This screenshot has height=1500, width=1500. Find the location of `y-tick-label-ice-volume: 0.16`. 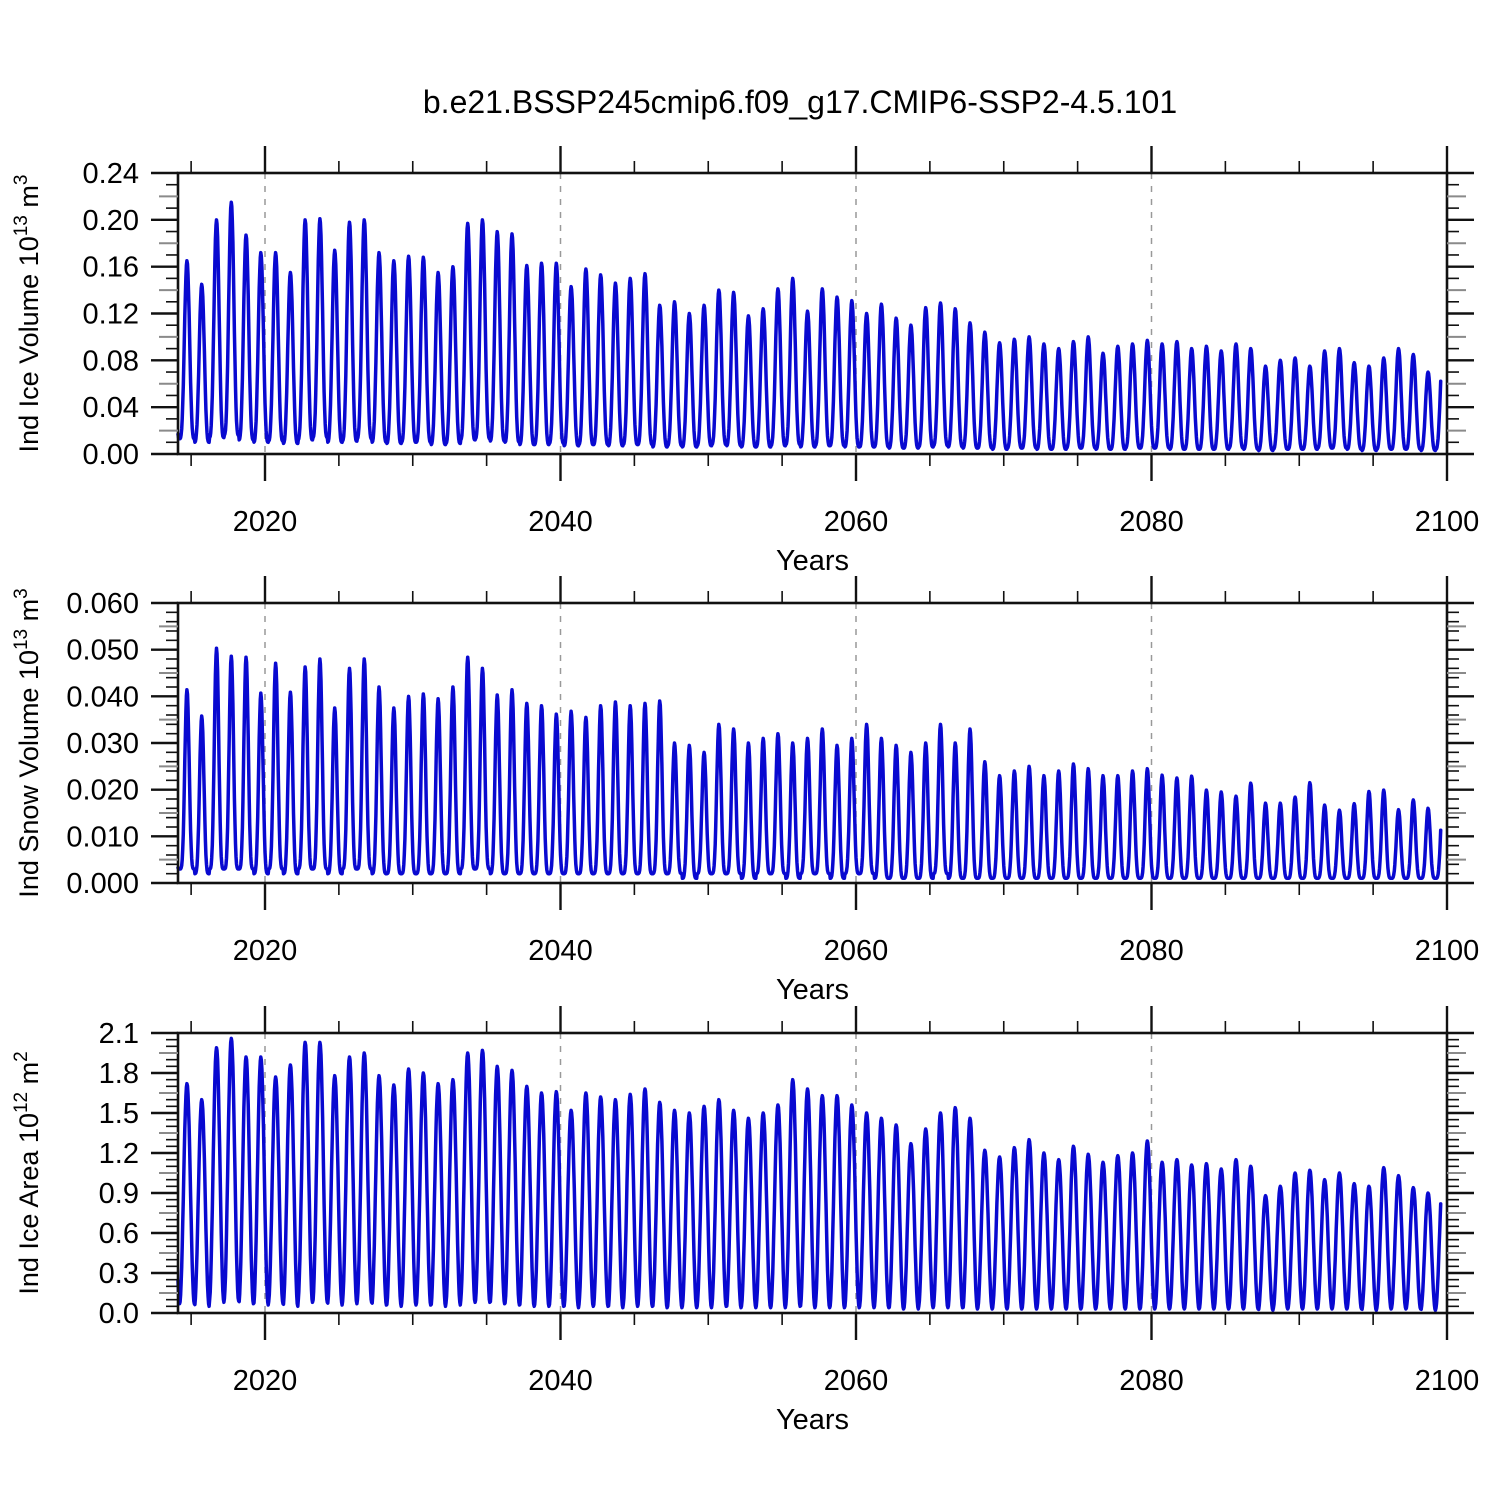

y-tick-label-ice-volume: 0.16 is located at coordinates (111, 268).